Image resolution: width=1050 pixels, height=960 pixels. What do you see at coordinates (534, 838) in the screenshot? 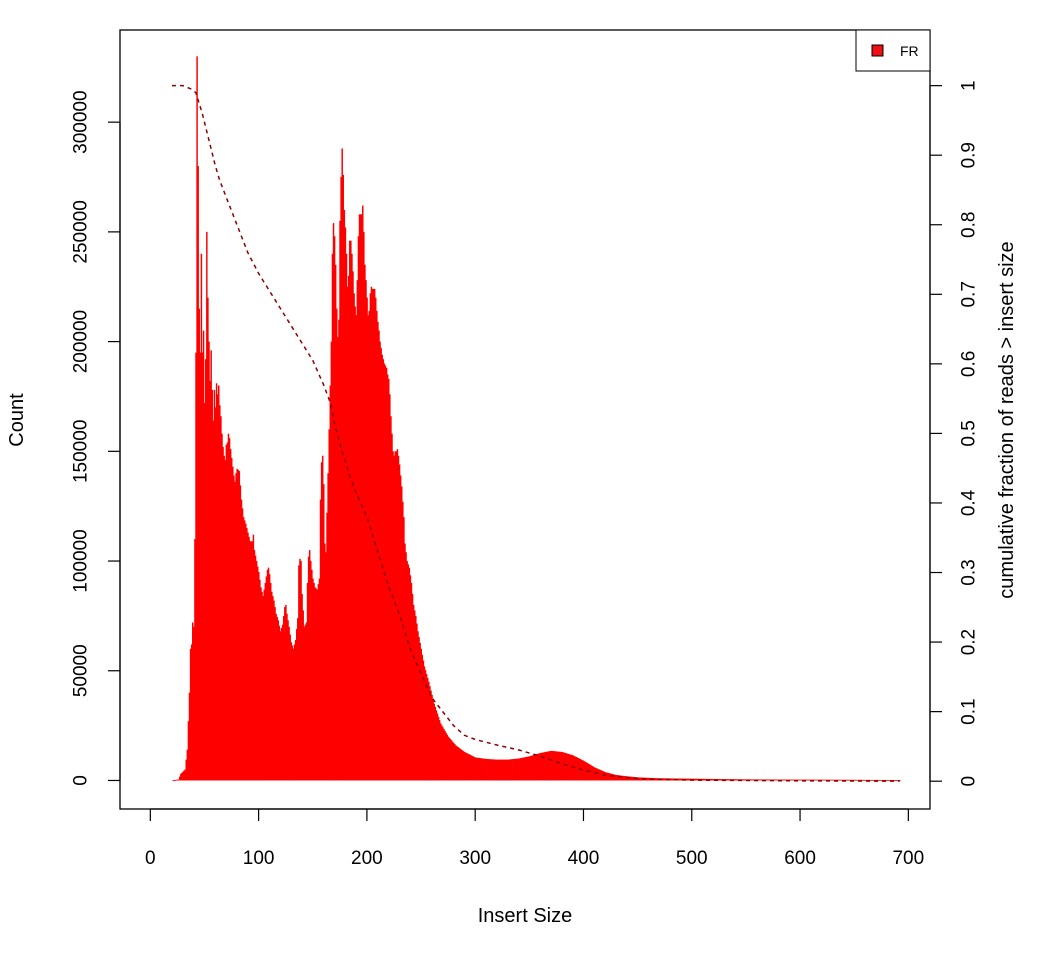
I see `x-axis: 0 100 200 300 400 500 600 700` at bounding box center [534, 838].